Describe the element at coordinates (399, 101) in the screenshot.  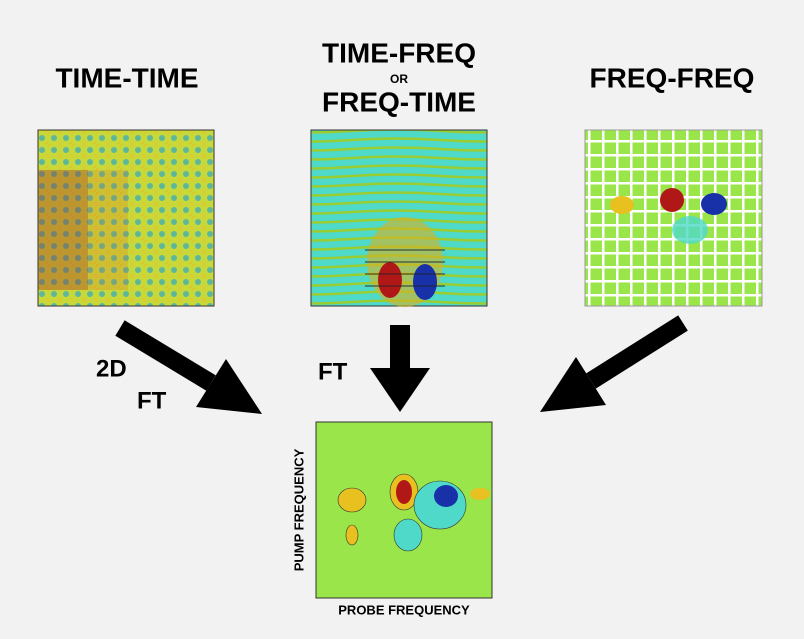
I see `panel-title: FREQ-TIME` at that location.